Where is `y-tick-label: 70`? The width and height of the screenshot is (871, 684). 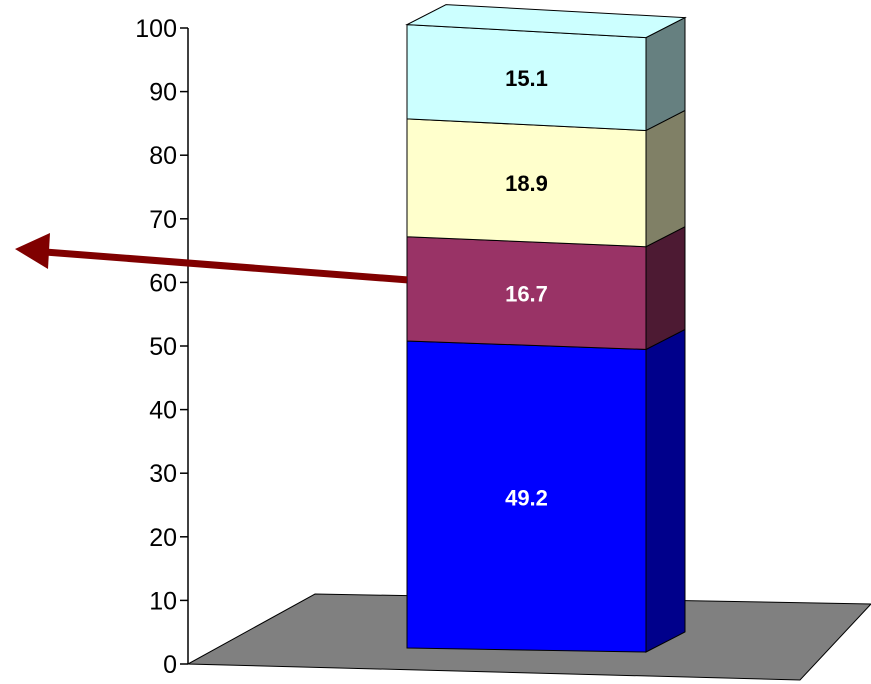
y-tick-label: 70 is located at coordinates (163, 220).